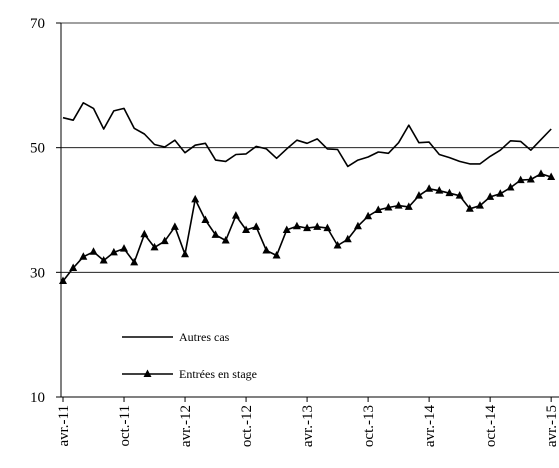 This screenshot has height=468, width=559. What do you see at coordinates (307, 399) in the screenshot?
I see `x-axis-ticks` at bounding box center [307, 399].